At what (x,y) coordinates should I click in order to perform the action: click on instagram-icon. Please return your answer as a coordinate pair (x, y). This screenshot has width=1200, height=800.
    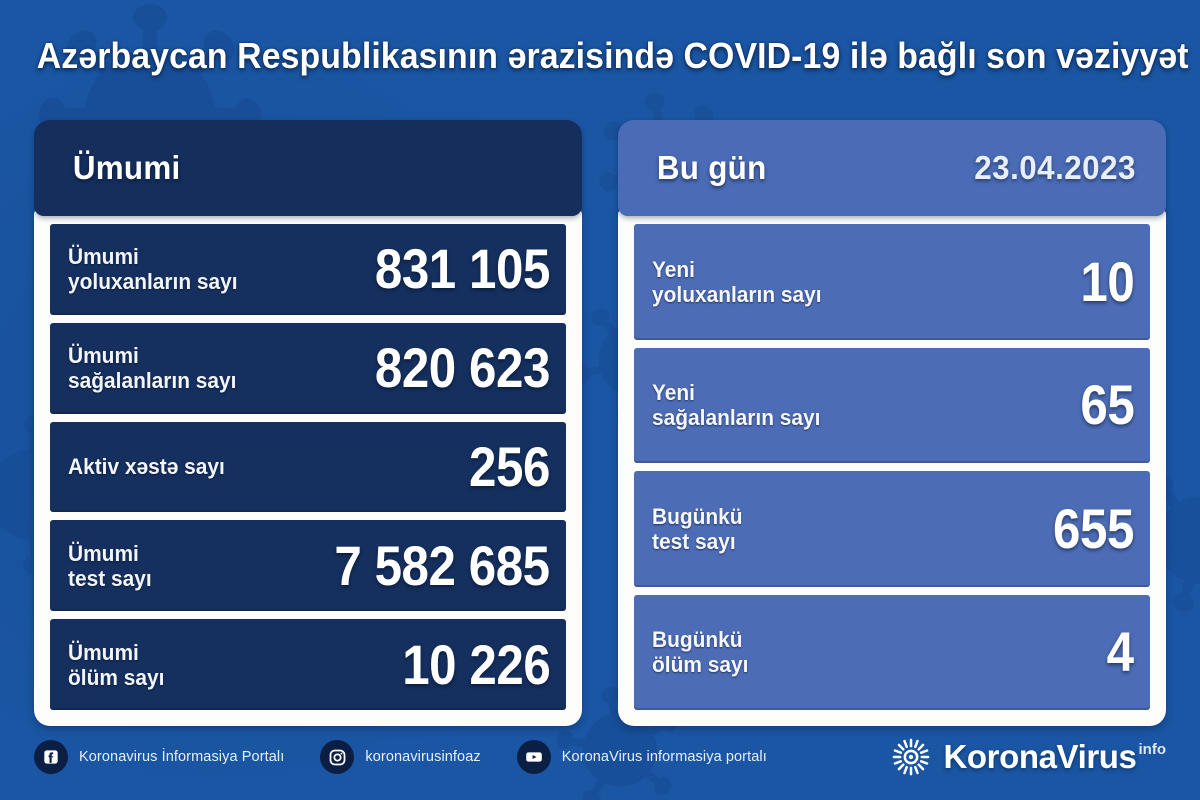
    Looking at the image, I should click on (337, 757).